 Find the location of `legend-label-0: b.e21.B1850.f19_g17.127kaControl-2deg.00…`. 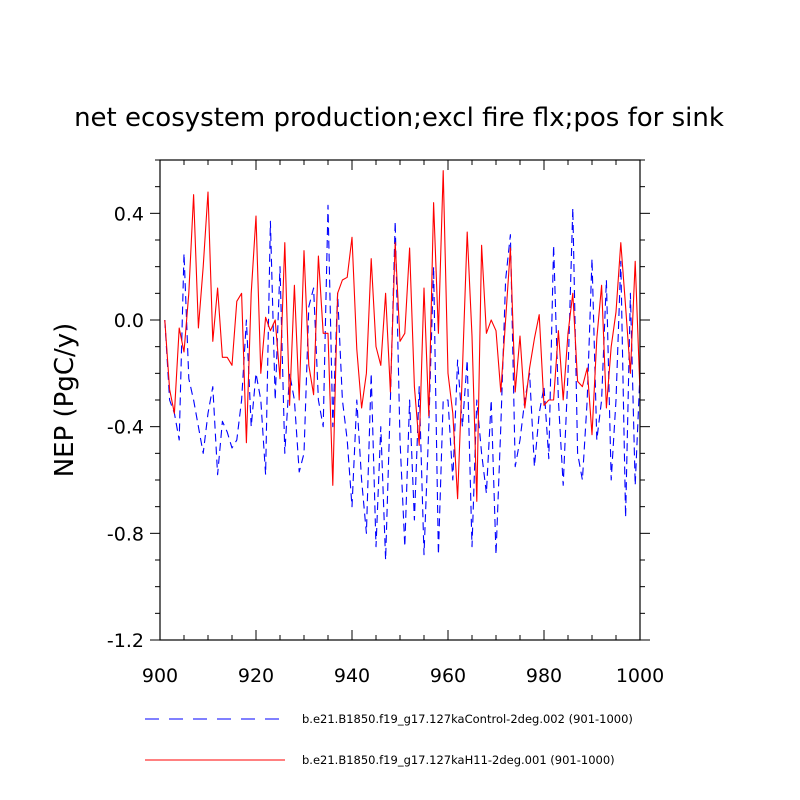

legend-label-0: b.e21.B1850.f19_g17.127kaControl-2deg.00… is located at coordinates (467, 719).